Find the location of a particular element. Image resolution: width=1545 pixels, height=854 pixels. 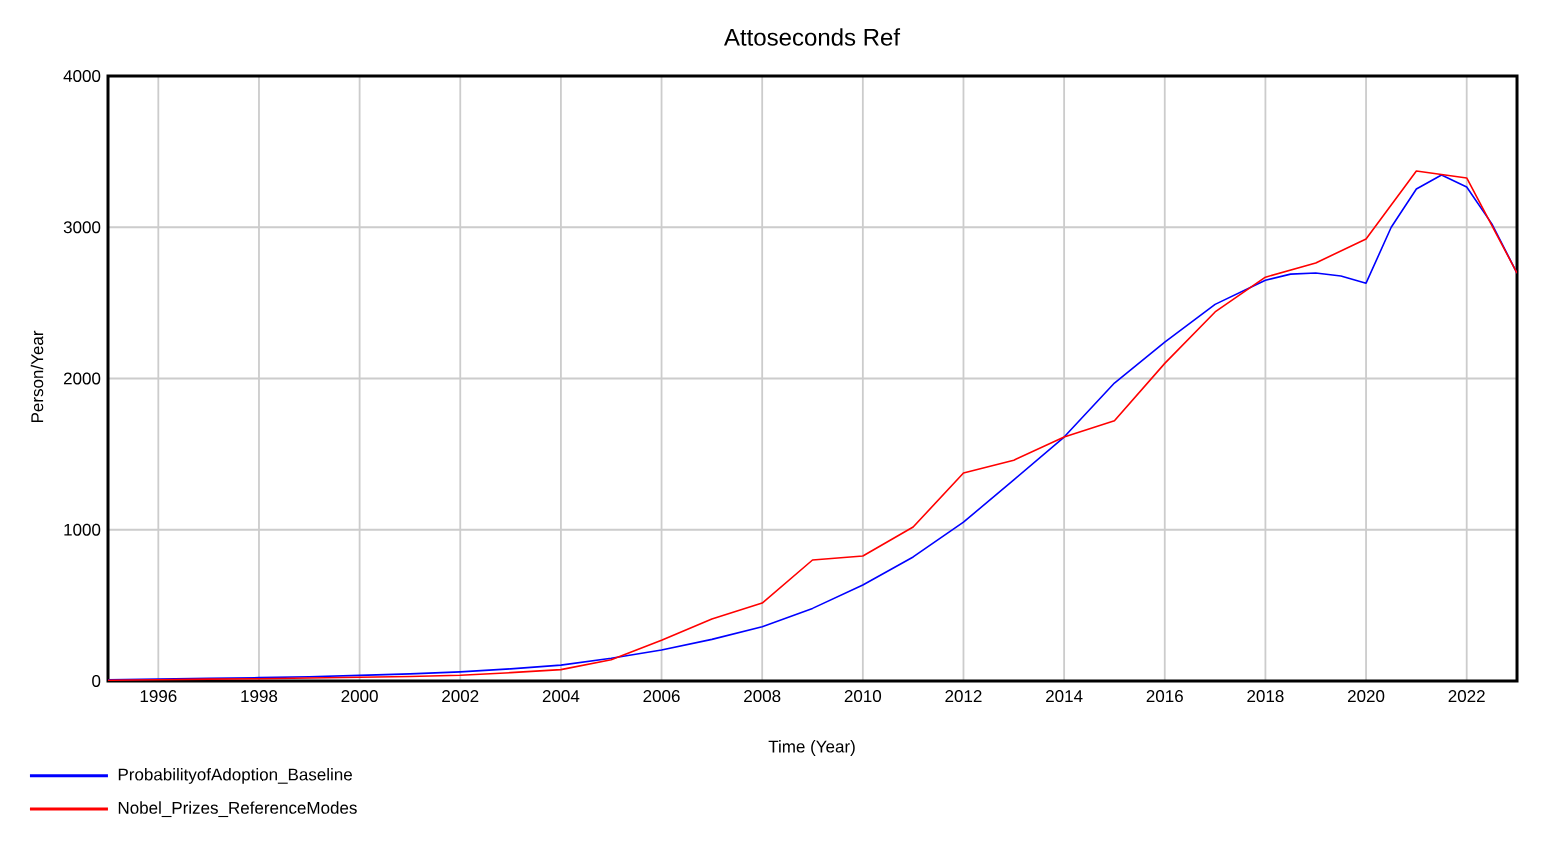

x-tick-label: 2022 is located at coordinates (1466, 696).